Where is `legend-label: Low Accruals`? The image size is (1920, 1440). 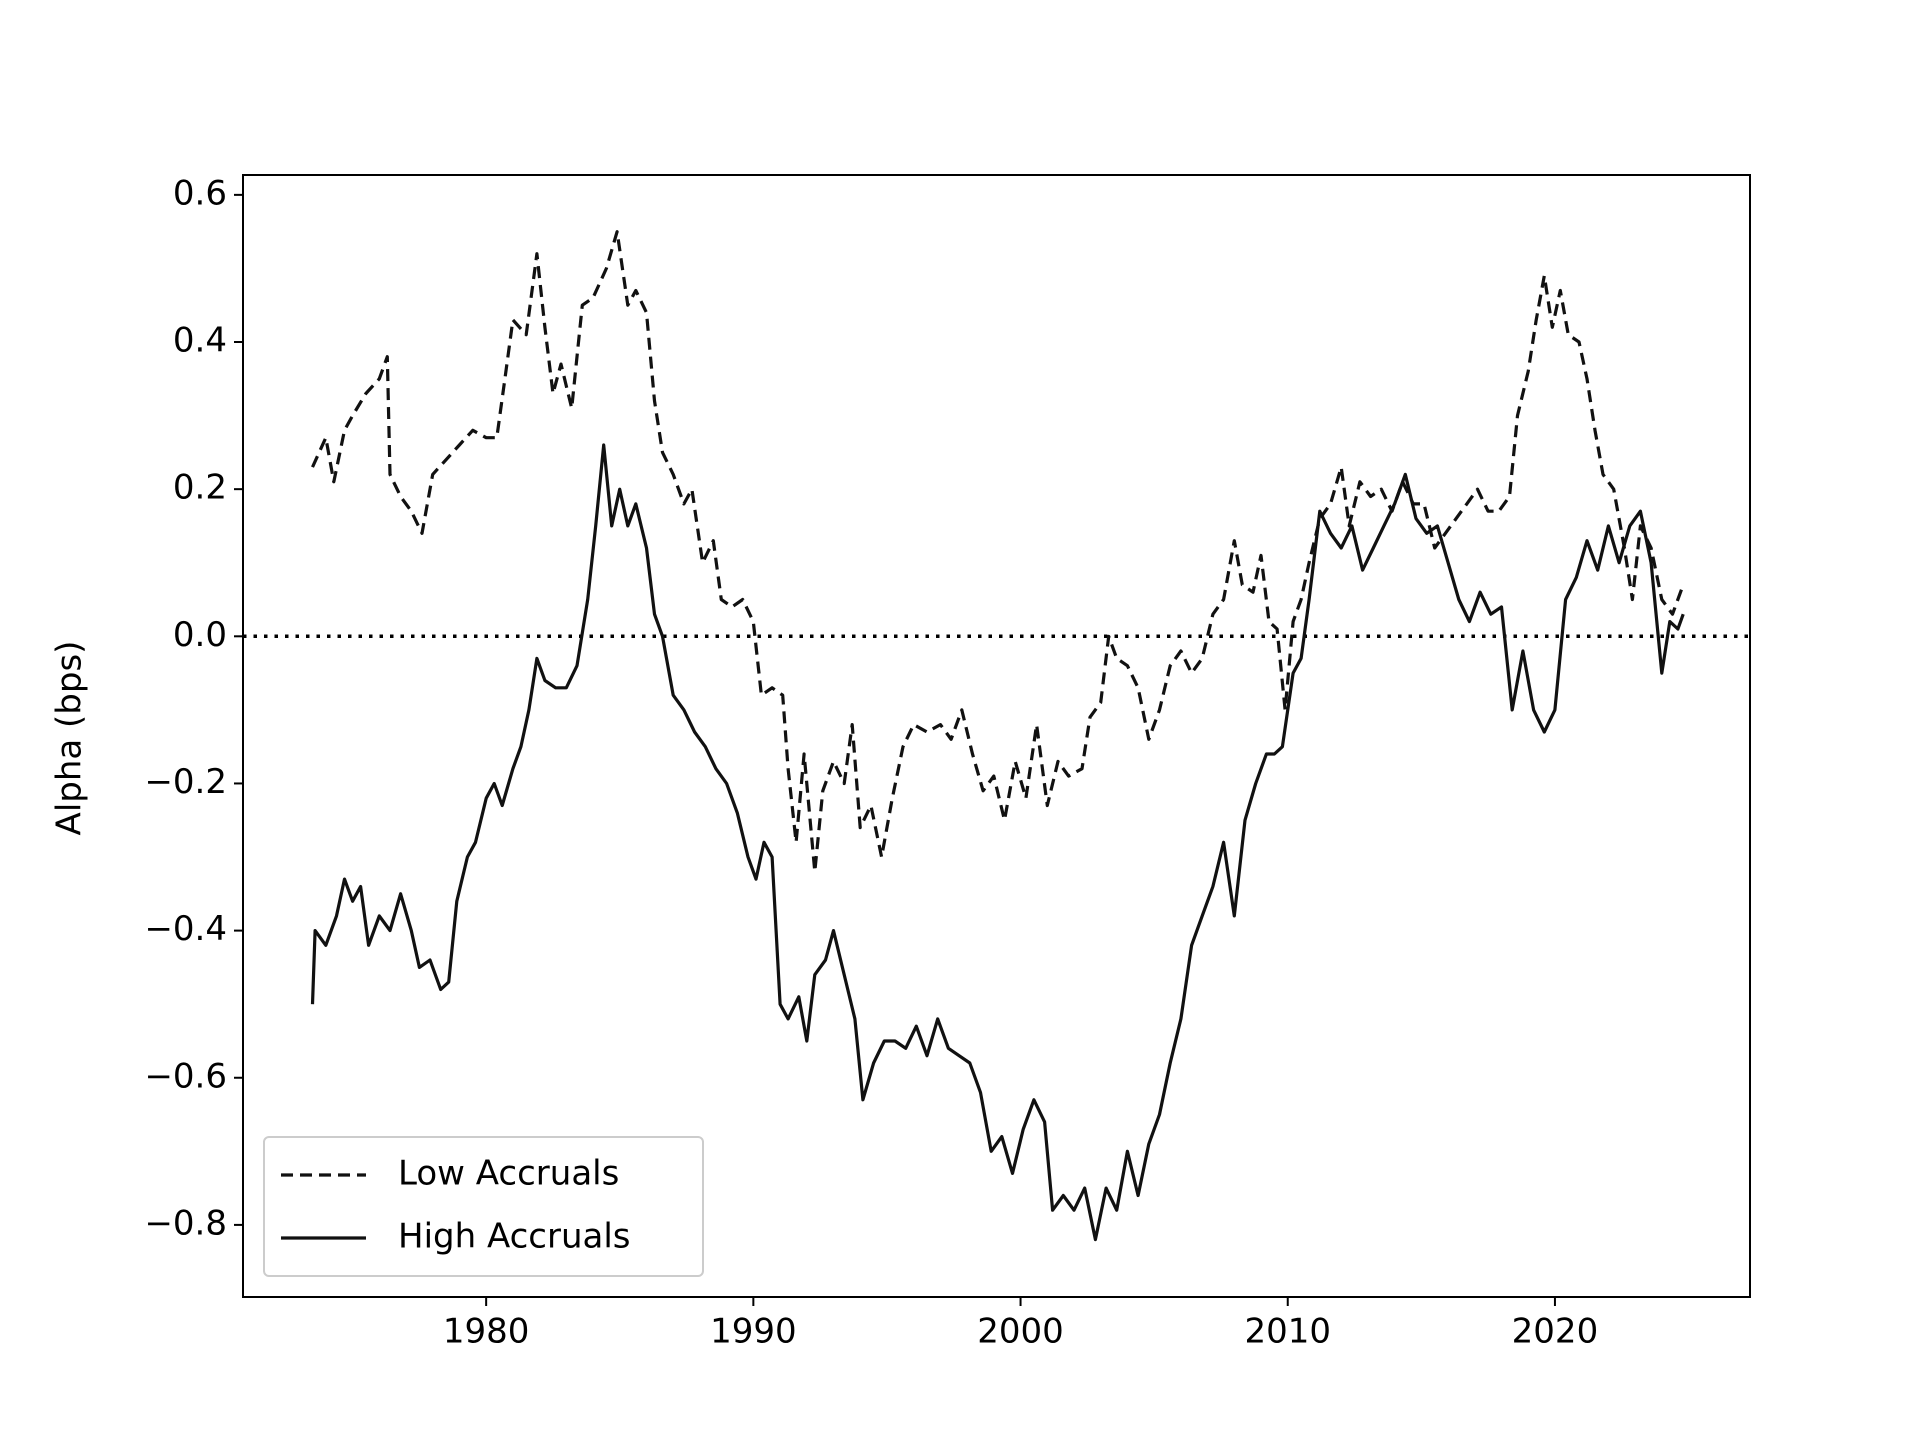 legend-label: Low Accruals is located at coordinates (508, 1174).